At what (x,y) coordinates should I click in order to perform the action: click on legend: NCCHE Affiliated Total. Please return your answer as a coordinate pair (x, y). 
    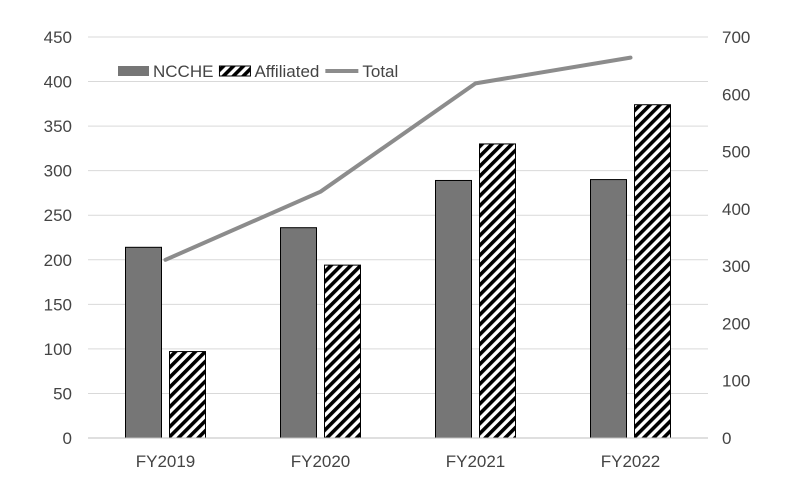
    Looking at the image, I should click on (258, 71).